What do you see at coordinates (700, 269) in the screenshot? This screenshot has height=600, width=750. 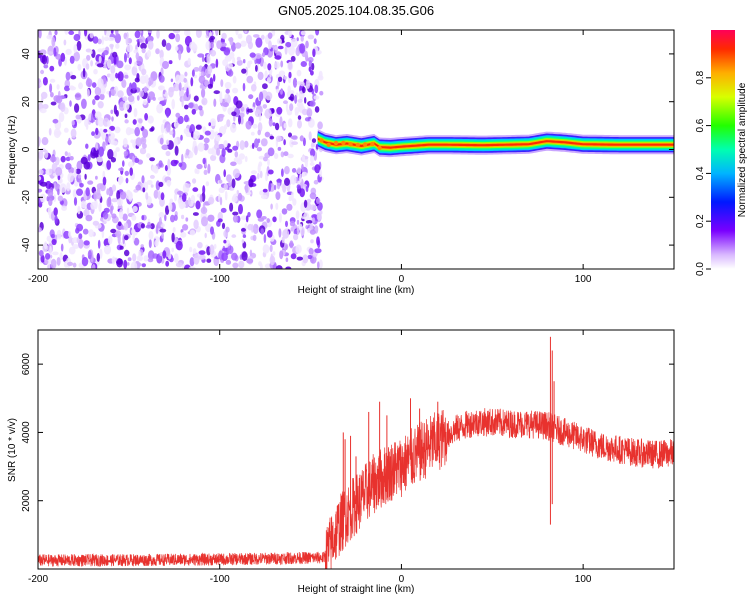 I see `colorbar-tick-label: 0.0` at bounding box center [700, 269].